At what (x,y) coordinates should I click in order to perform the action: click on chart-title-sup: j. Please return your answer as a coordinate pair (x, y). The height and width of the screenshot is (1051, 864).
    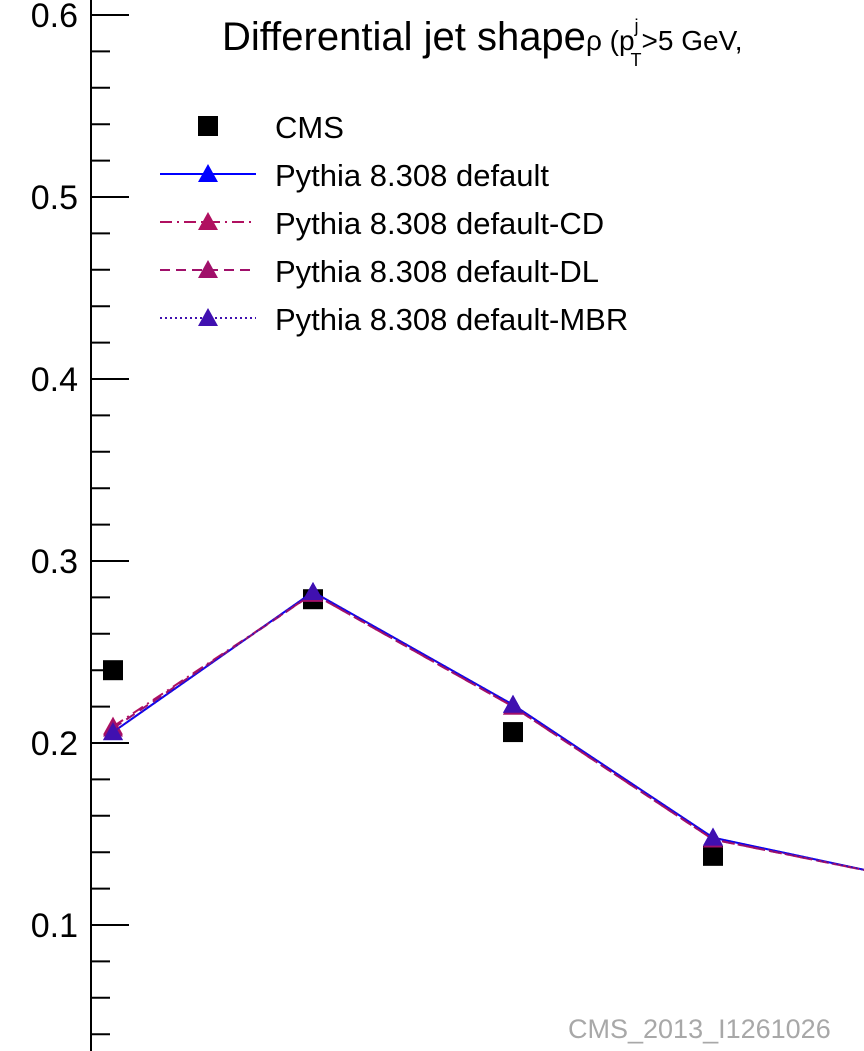
    Looking at the image, I should click on (636, 26).